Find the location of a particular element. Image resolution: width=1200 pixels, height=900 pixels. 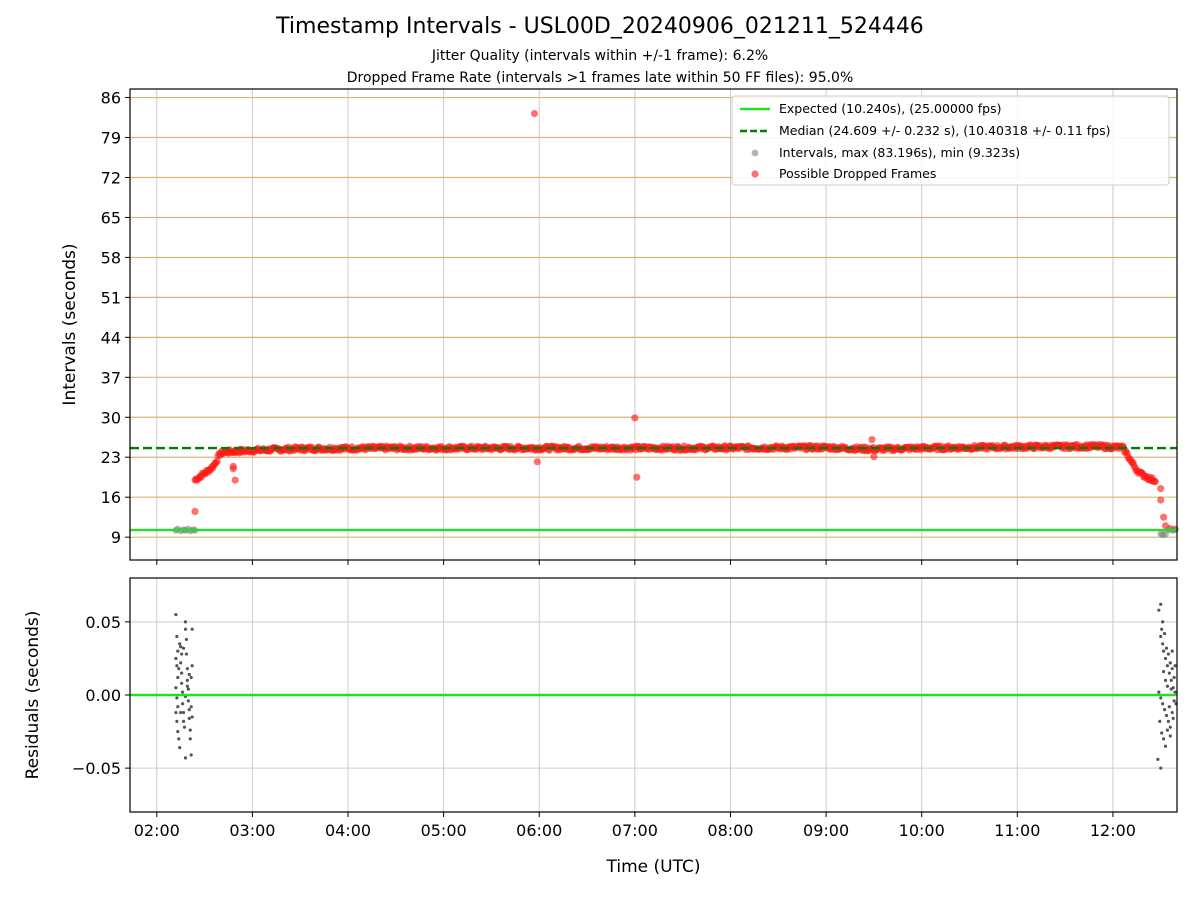

legend-dropped-label: Possible Dropped Frames is located at coordinates (857, 173).